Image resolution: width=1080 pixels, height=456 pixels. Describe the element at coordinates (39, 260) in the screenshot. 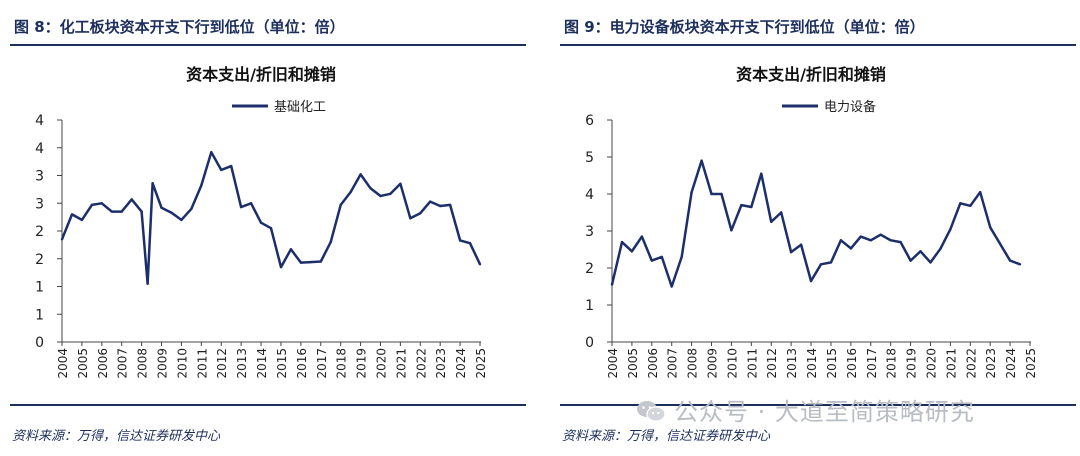

I see `y-tick-label: 2` at that location.